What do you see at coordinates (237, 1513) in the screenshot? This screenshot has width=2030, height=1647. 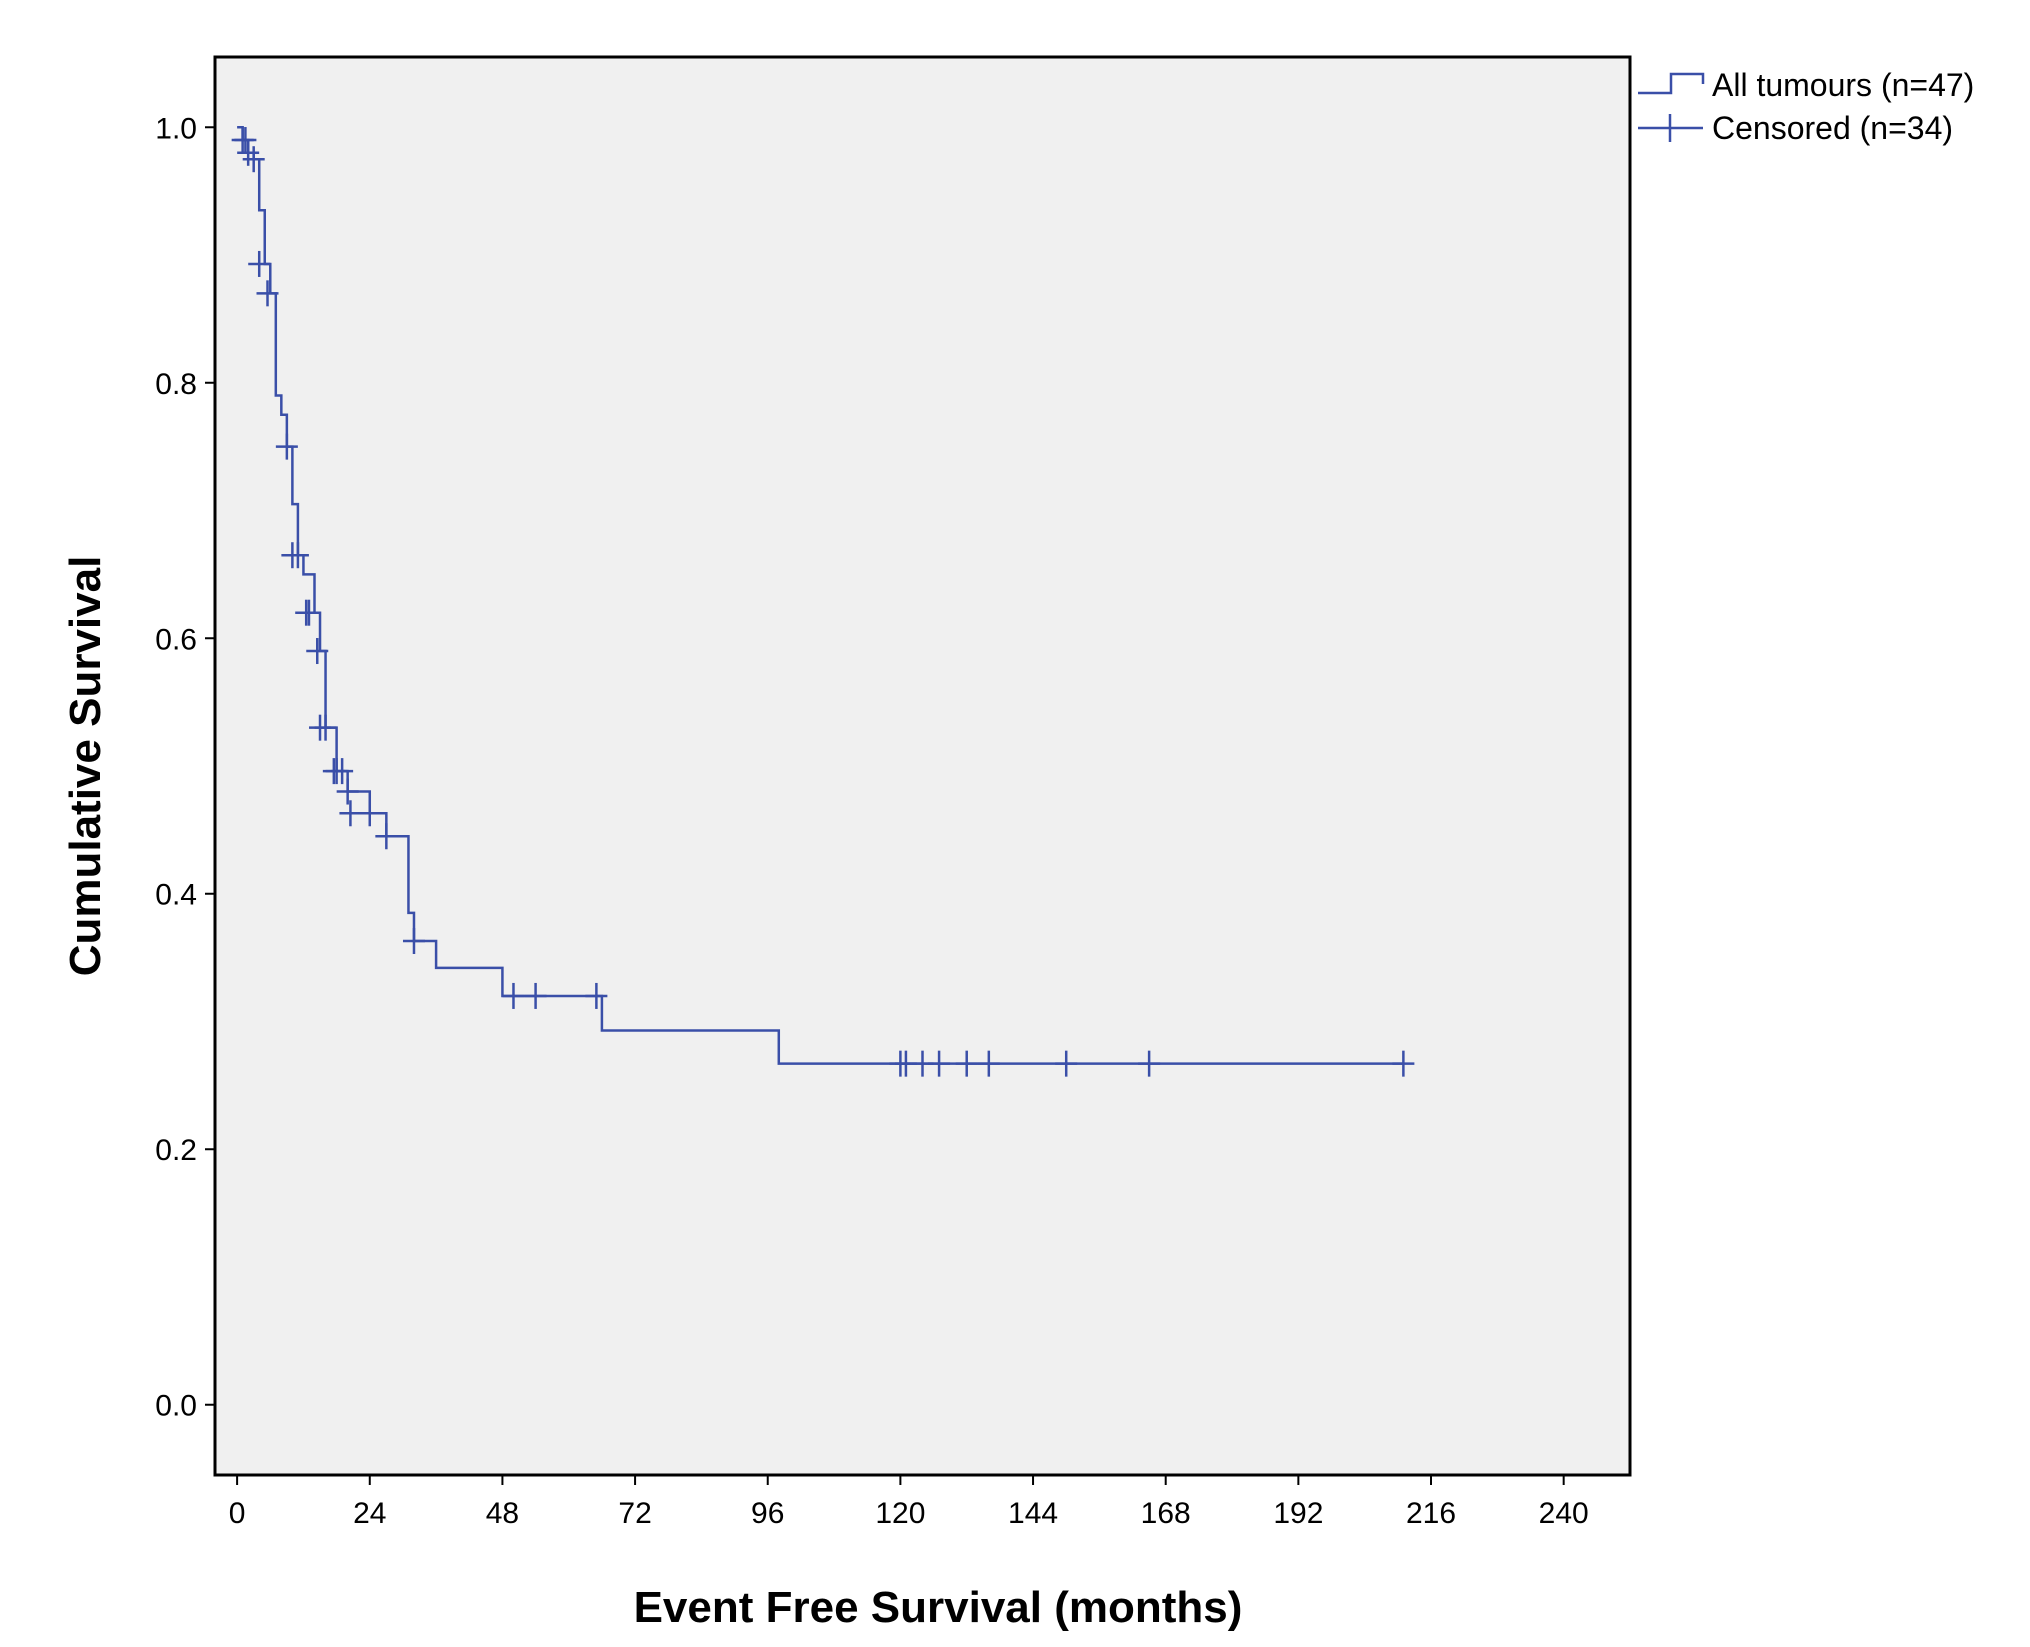 I see `x-tick-label: 0` at bounding box center [237, 1513].